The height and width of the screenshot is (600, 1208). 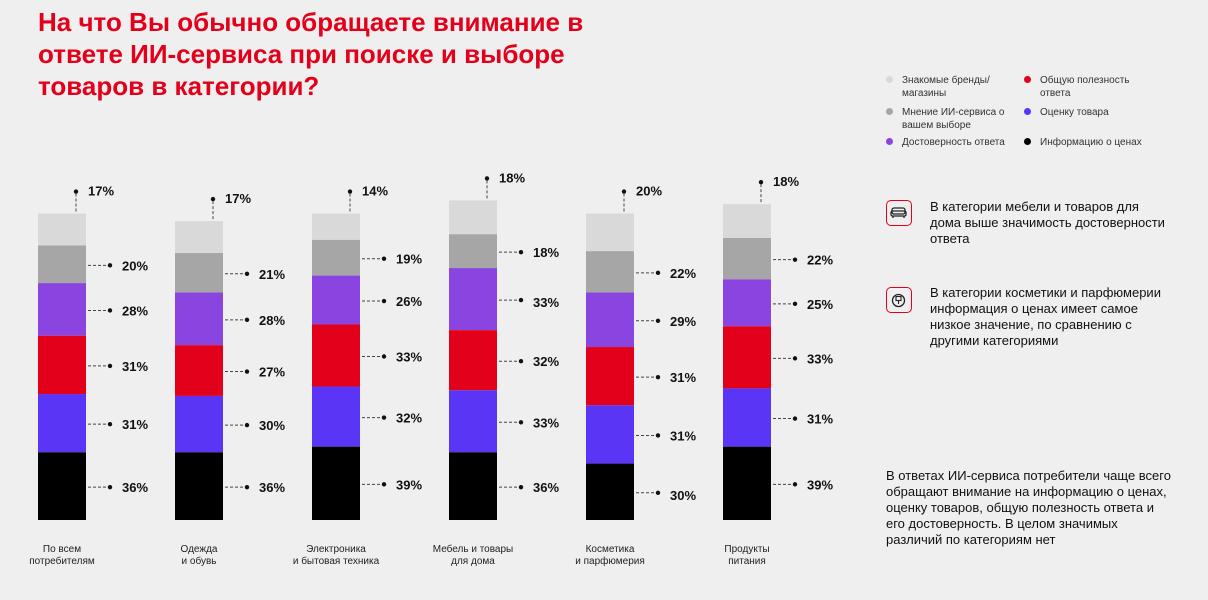 I want to click on category-label-line: питания, so click(x=747, y=561).